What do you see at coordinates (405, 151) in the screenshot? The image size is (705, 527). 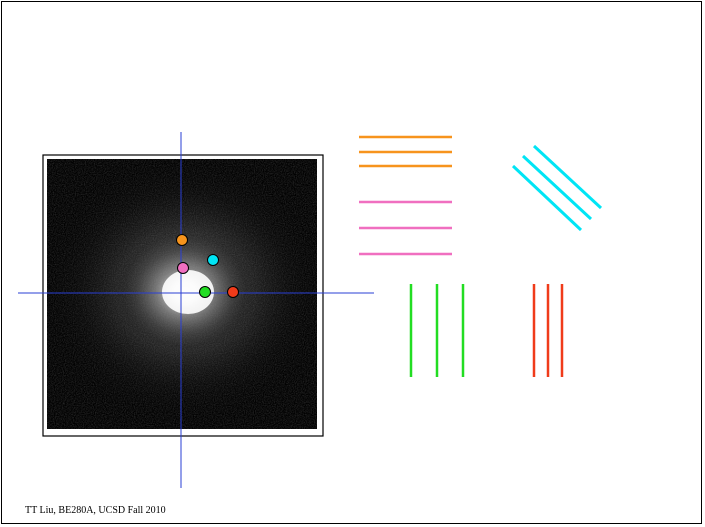 I see `orange-grating` at bounding box center [405, 151].